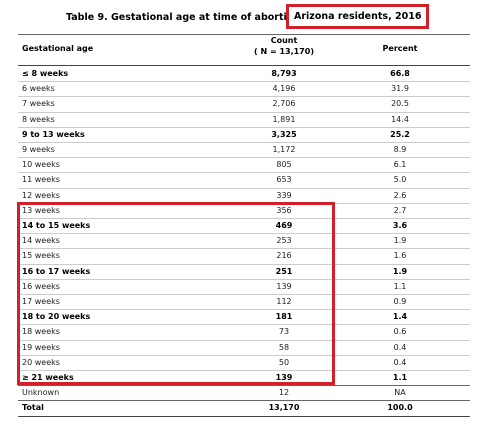  I want to click on row-label: Unknown, so click(41, 393).